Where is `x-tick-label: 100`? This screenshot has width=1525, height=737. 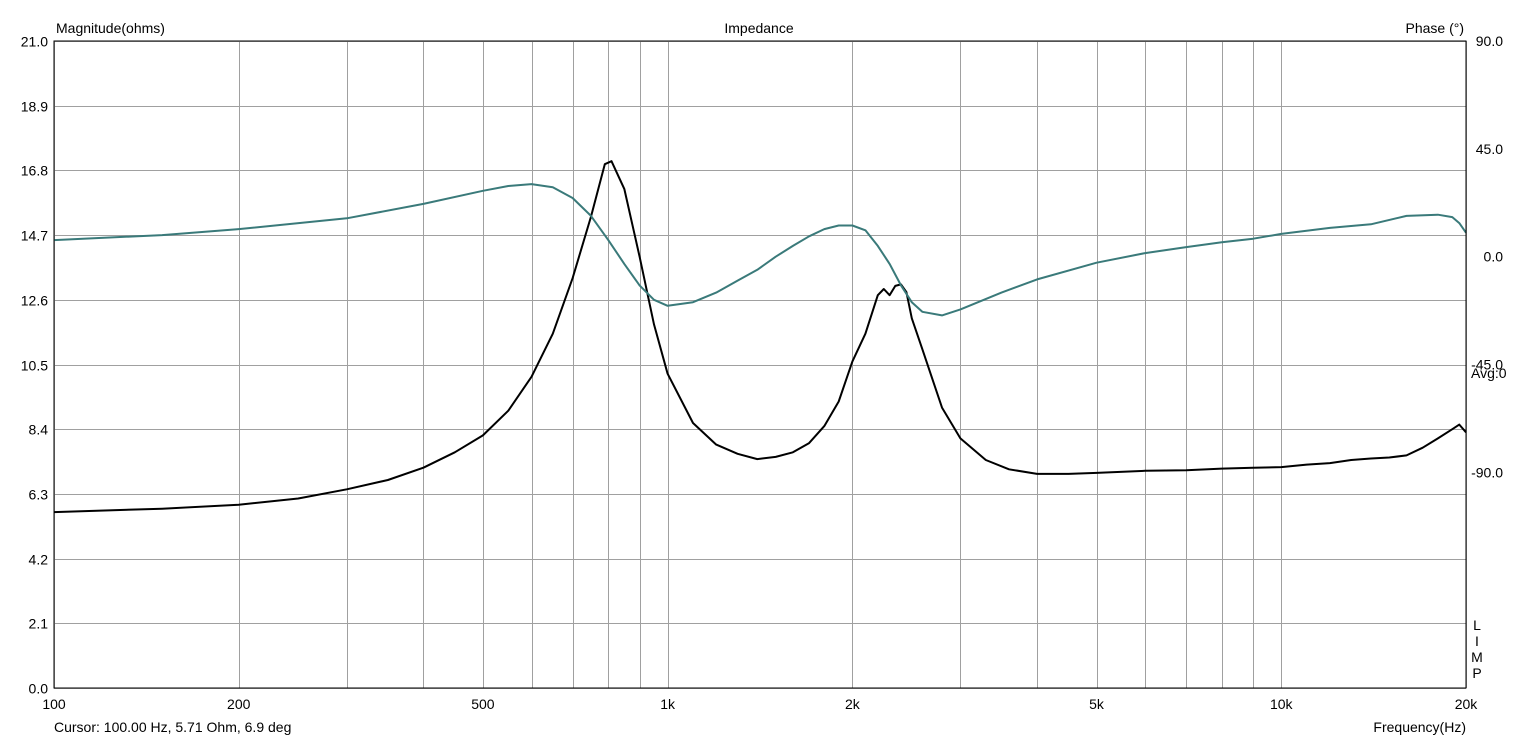 x-tick-label: 100 is located at coordinates (54, 704).